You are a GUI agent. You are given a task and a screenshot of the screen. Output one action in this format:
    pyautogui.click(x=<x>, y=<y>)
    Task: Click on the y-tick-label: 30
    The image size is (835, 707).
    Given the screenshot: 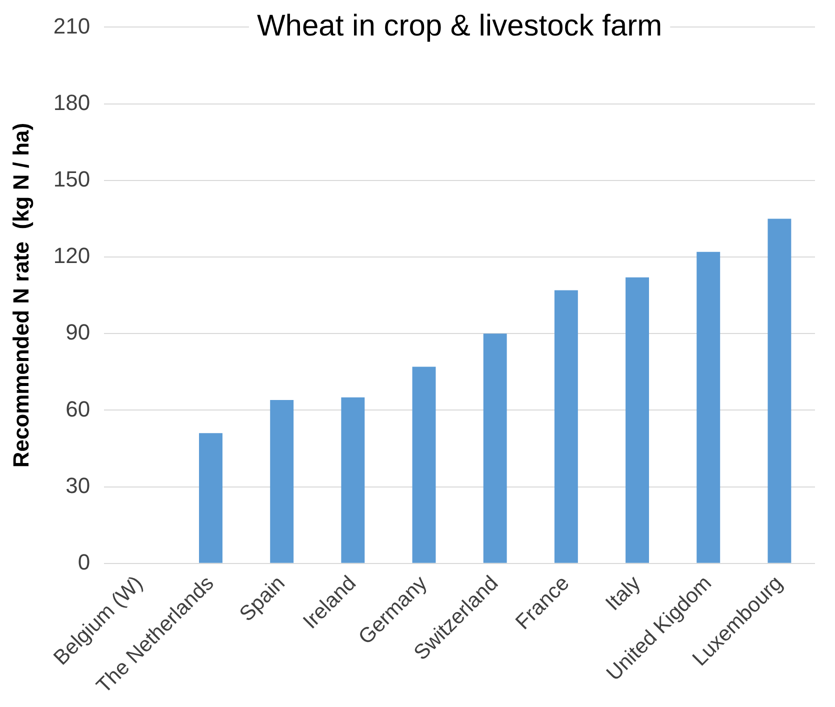 What is the action you would take?
    pyautogui.click(x=78, y=485)
    